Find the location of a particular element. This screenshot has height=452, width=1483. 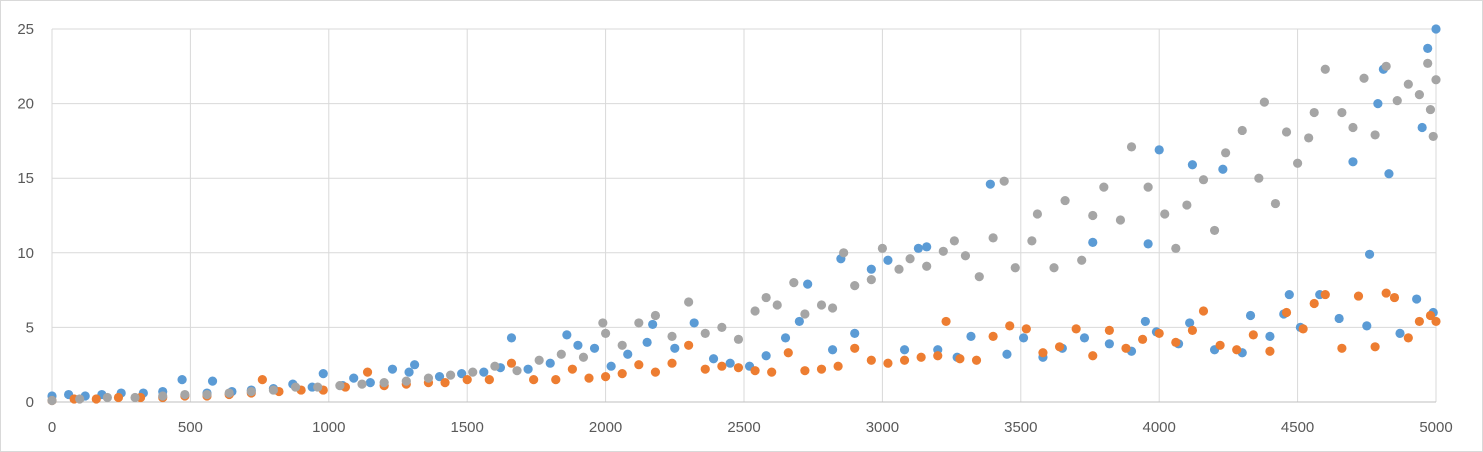

x-tick-label-5: 2500 is located at coordinates (743, 427).